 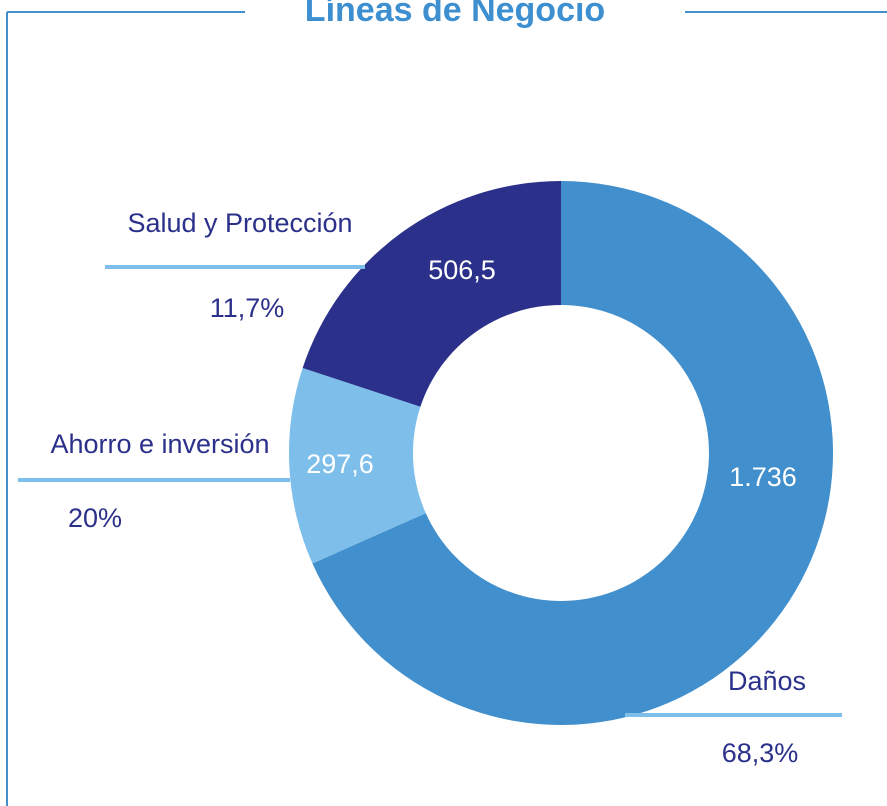 What do you see at coordinates (462, 270) in the screenshot?
I see `value-label: 506,5` at bounding box center [462, 270].